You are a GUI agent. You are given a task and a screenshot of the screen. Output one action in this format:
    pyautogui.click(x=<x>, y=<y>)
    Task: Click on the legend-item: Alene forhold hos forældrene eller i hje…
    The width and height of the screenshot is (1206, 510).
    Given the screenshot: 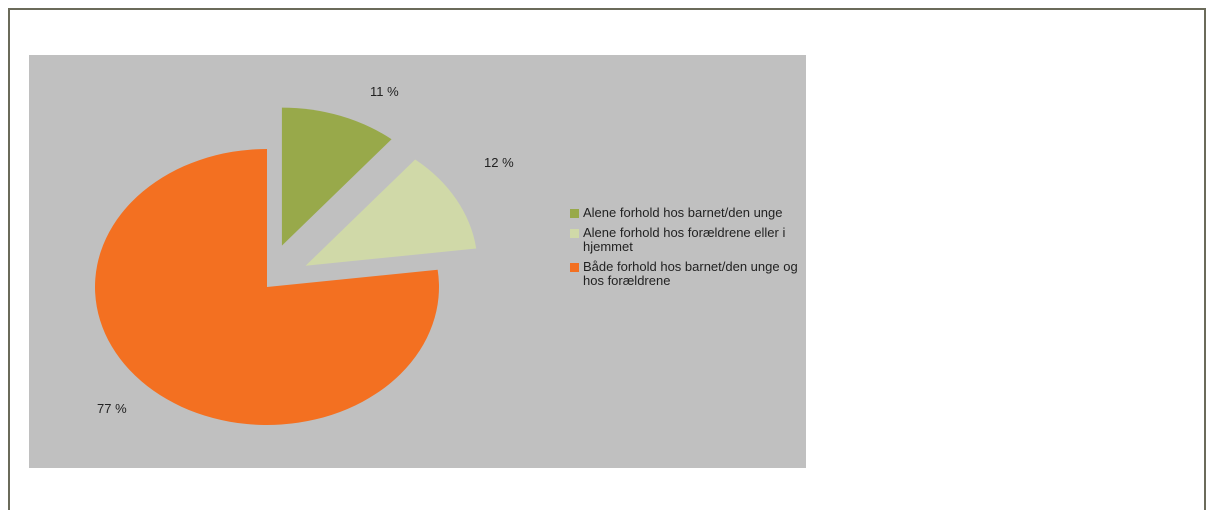 What is the action you would take?
    pyautogui.click(x=687, y=240)
    